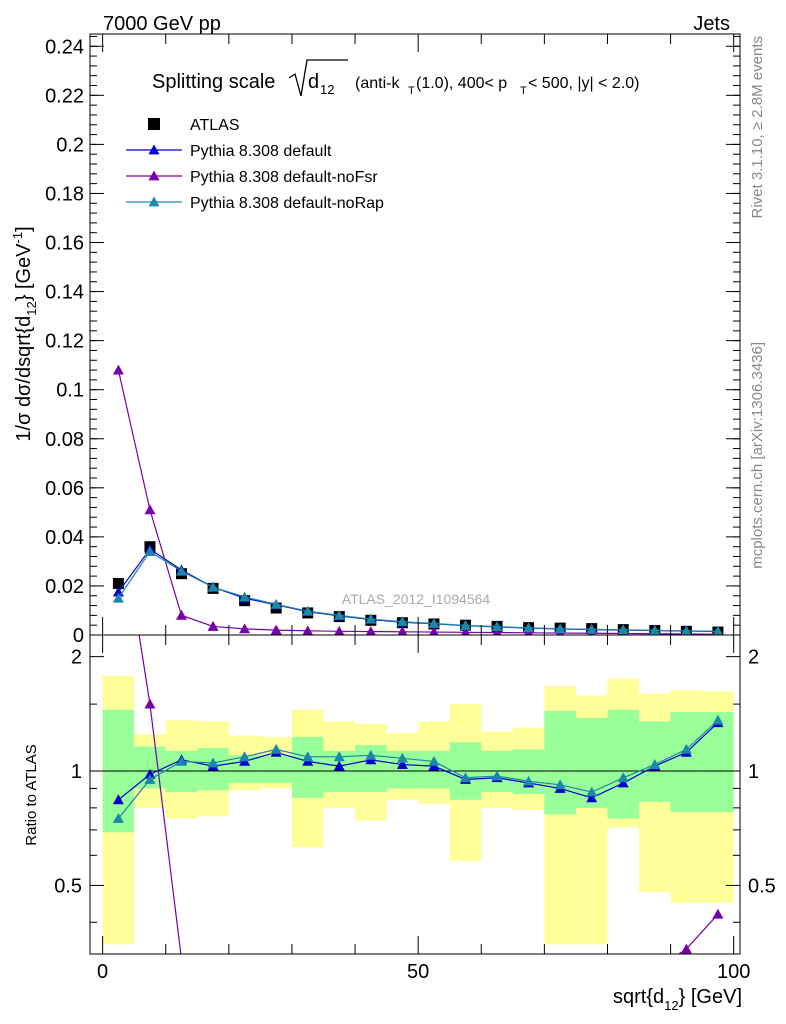 The image size is (786, 1024). I want to click on x-tick-label: 100, so click(733, 972).